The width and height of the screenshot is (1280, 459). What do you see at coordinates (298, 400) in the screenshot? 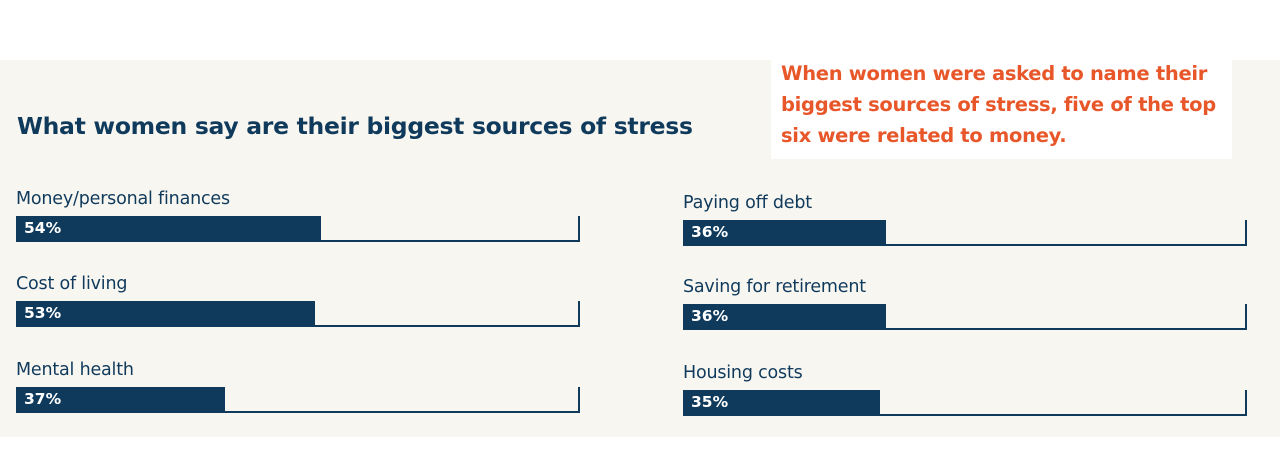
I see `bar-track: 37%` at bounding box center [298, 400].